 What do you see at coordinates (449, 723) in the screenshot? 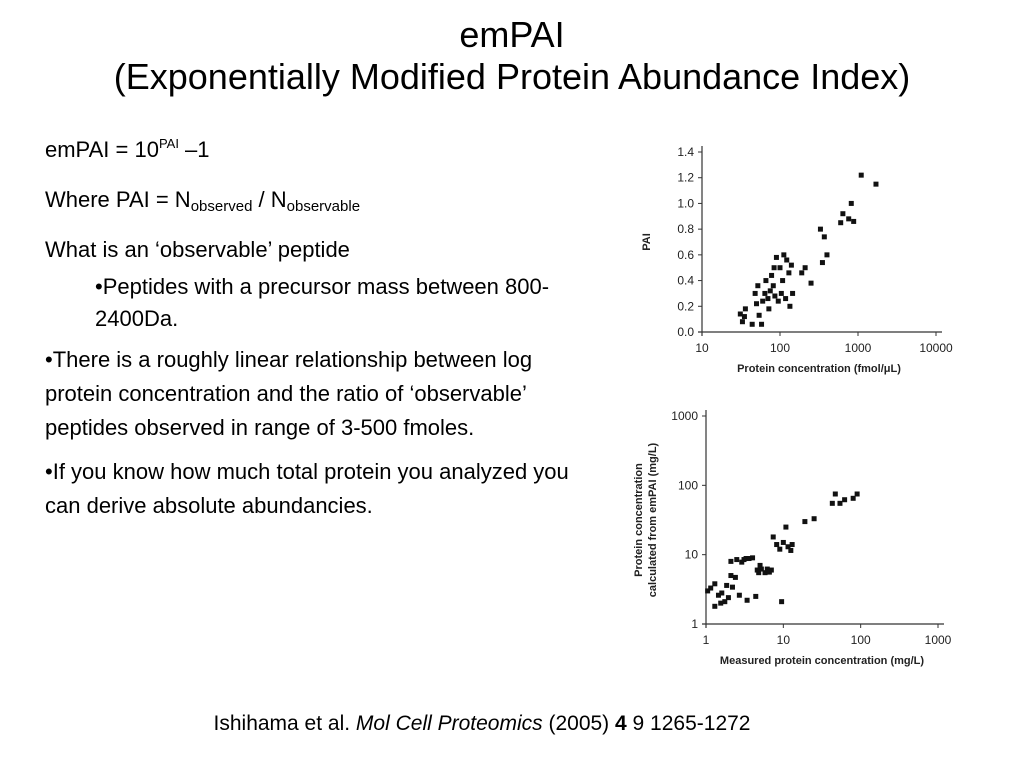
I see `journal-name: Mol Cell Proteomics` at bounding box center [449, 723].